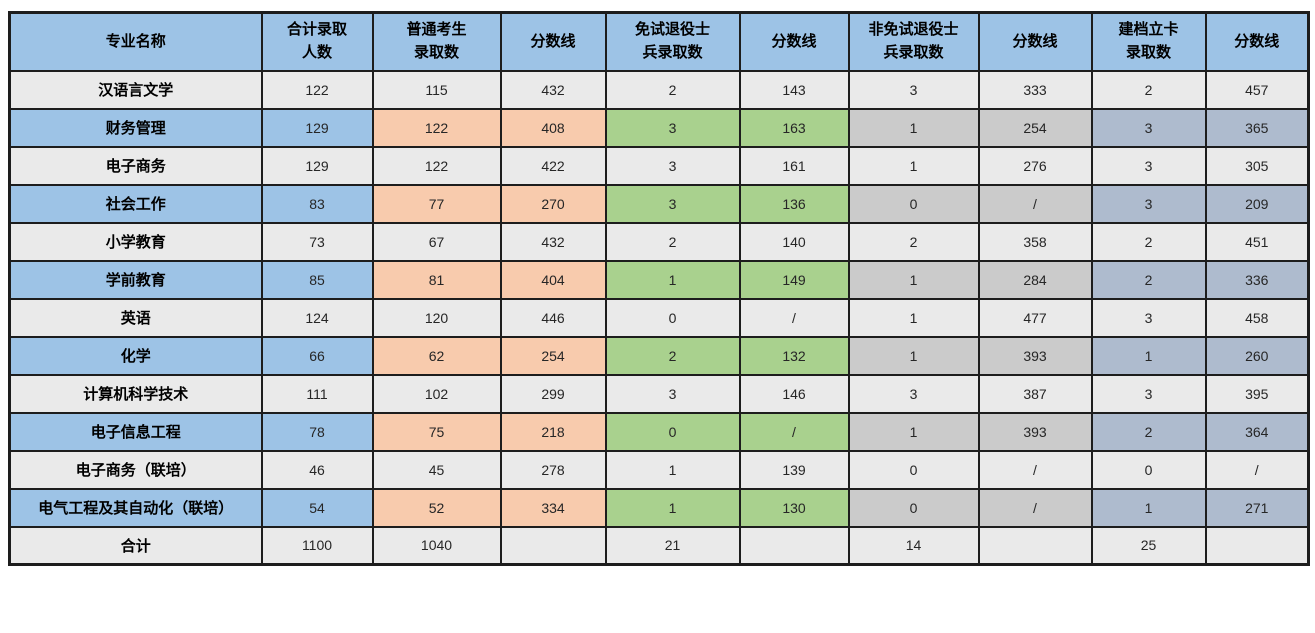  I want to click on row-header-cell: 电子信息工程, so click(135, 431).